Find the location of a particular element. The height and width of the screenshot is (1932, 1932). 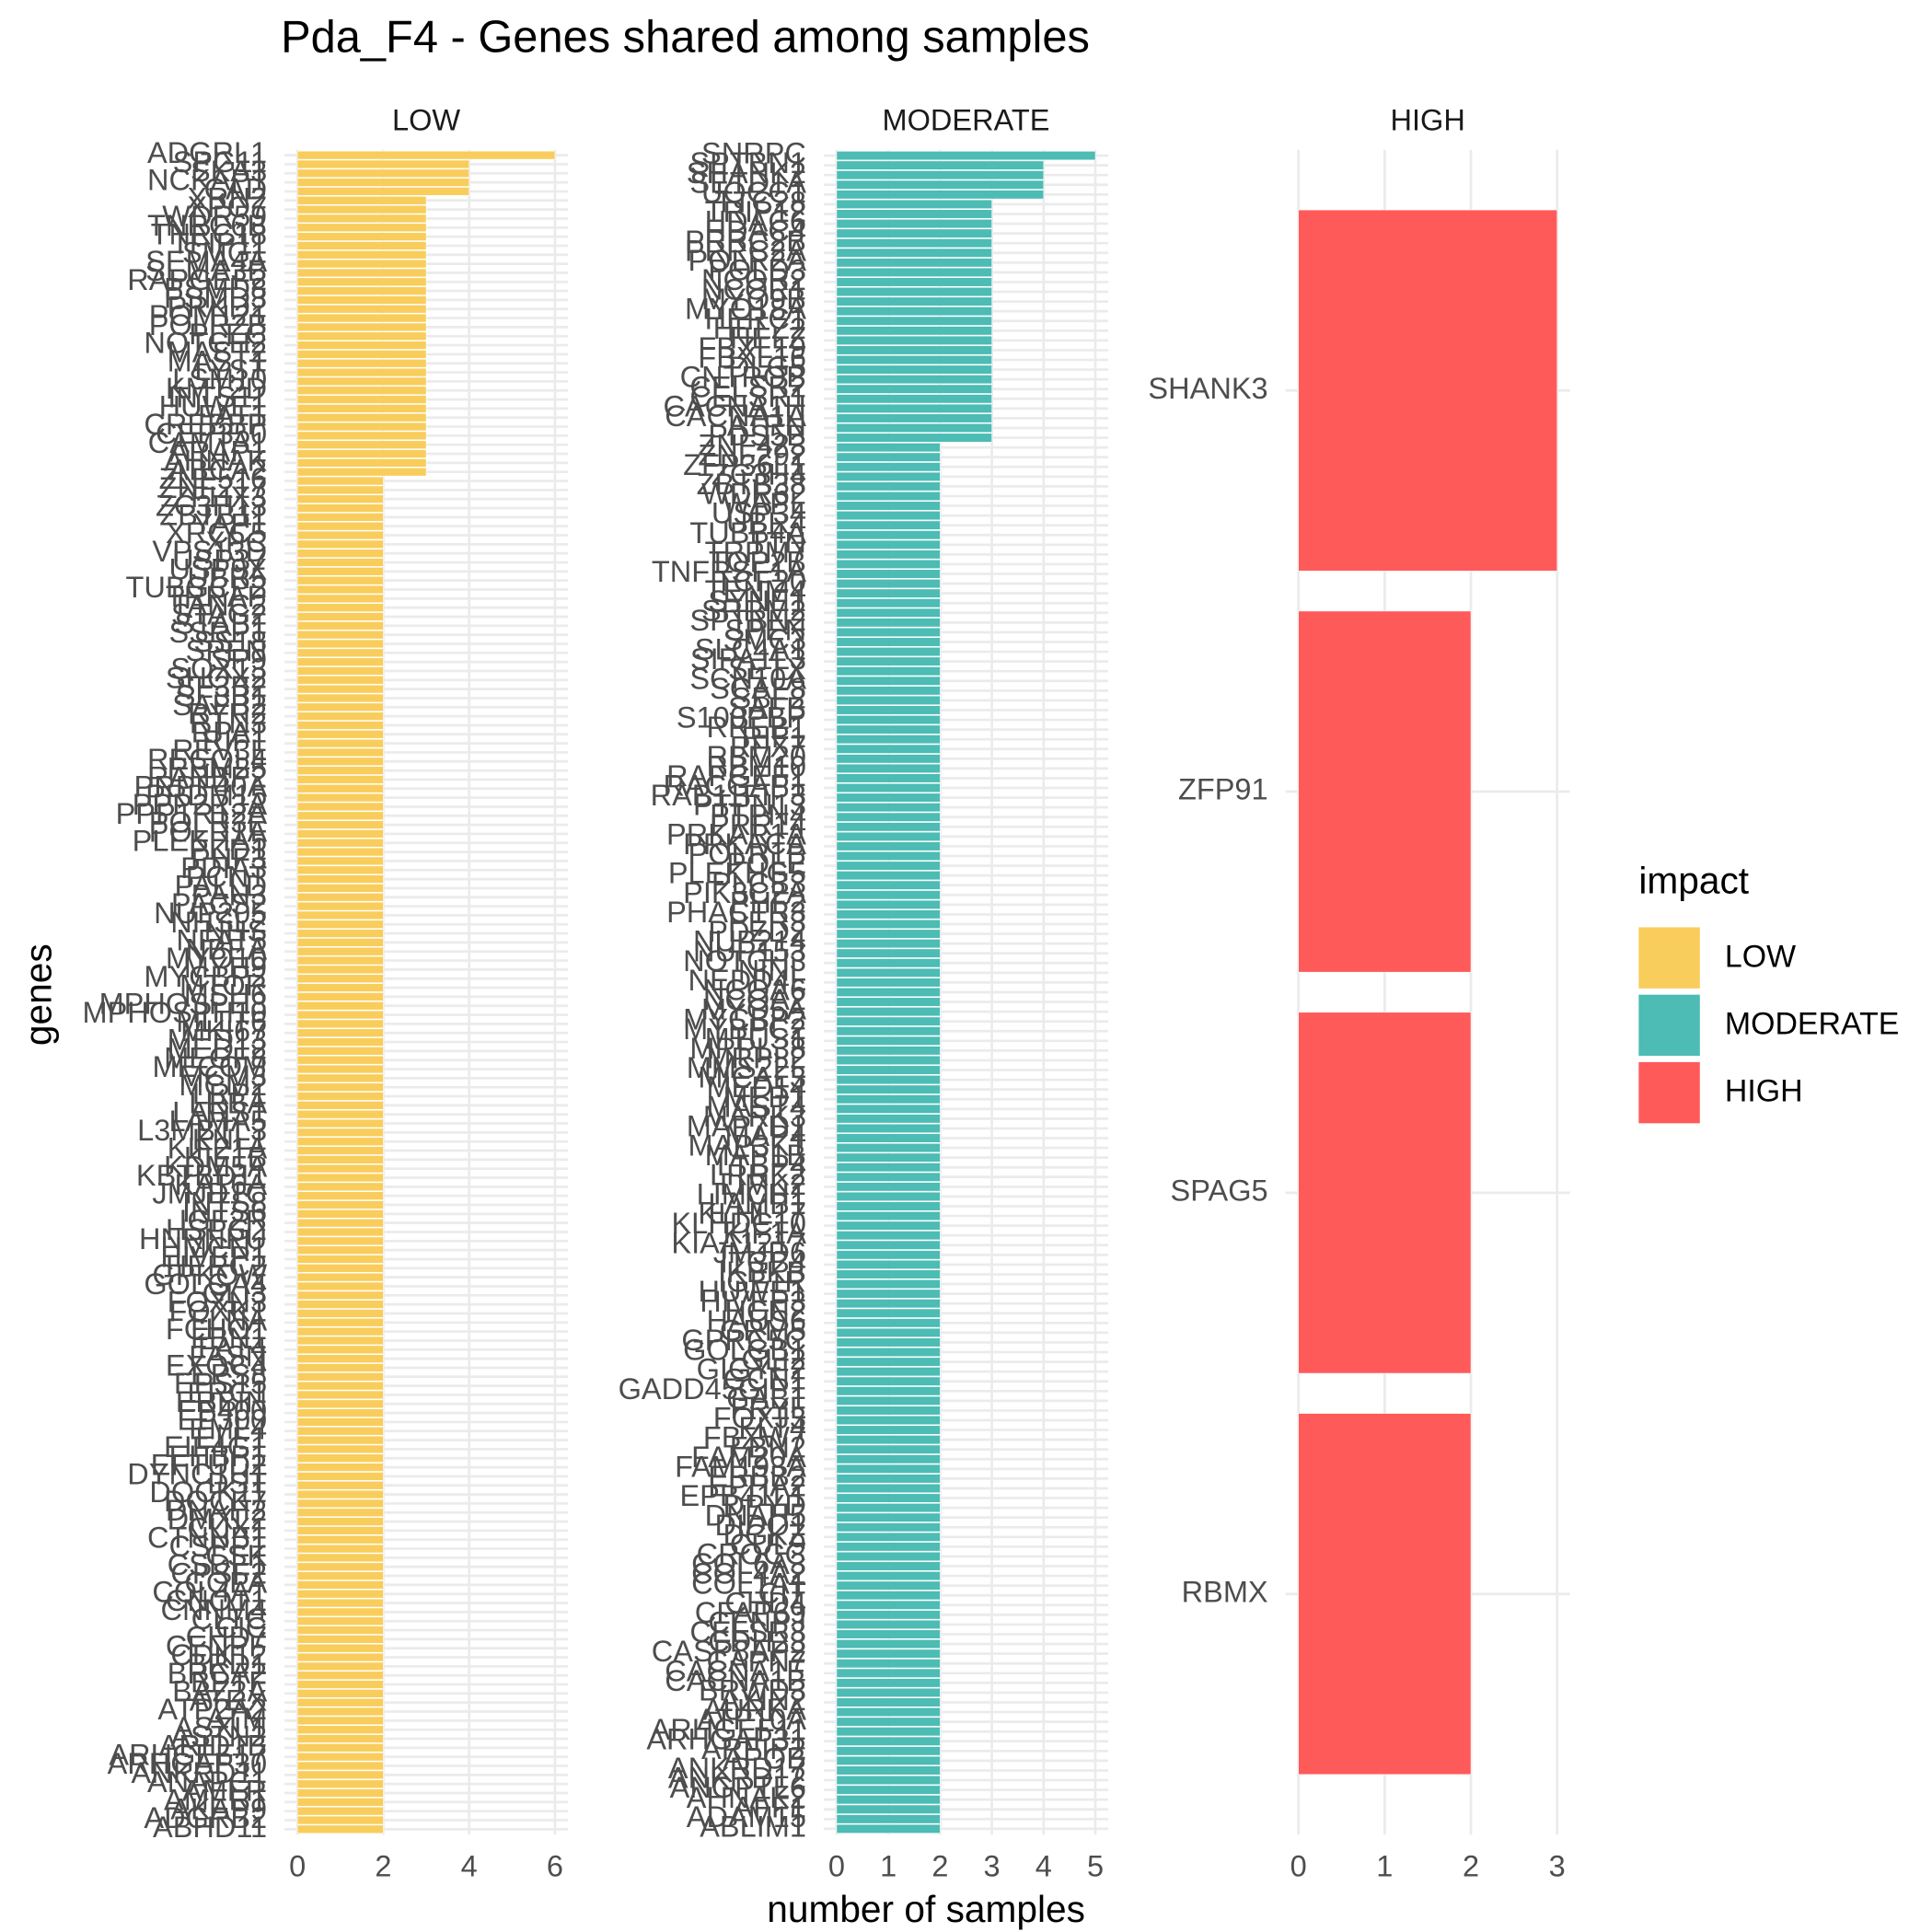

y-tick-label: ADAM15 is located at coordinates (747, 1817).